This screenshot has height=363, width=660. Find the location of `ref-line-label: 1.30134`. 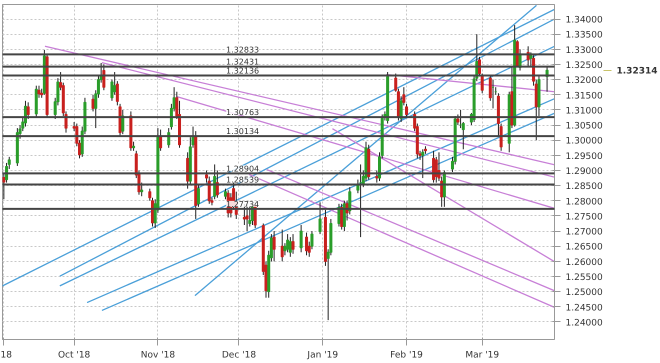

ref-line-label: 1.30134 is located at coordinates (243, 131).